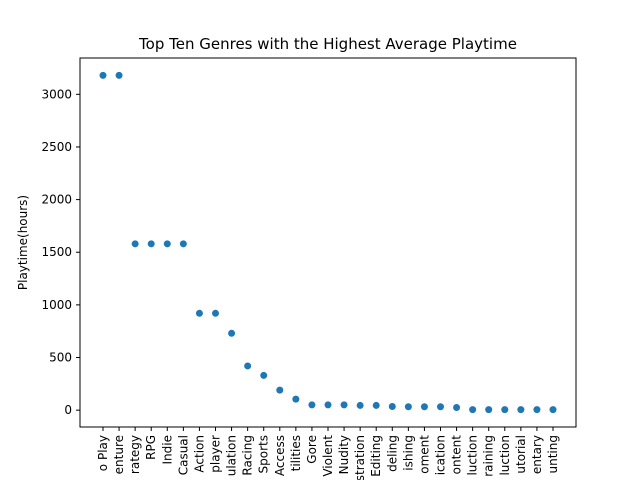  Describe the element at coordinates (183, 455) in the screenshot. I see `x-tick-label: Casual` at that location.